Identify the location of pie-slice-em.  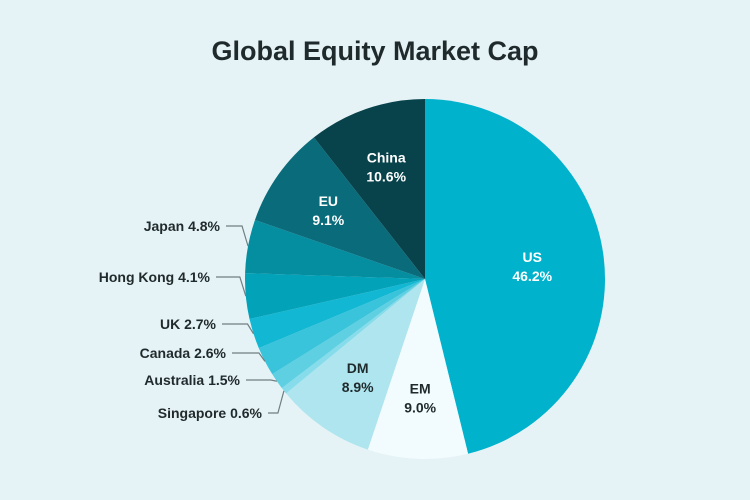
(418, 369).